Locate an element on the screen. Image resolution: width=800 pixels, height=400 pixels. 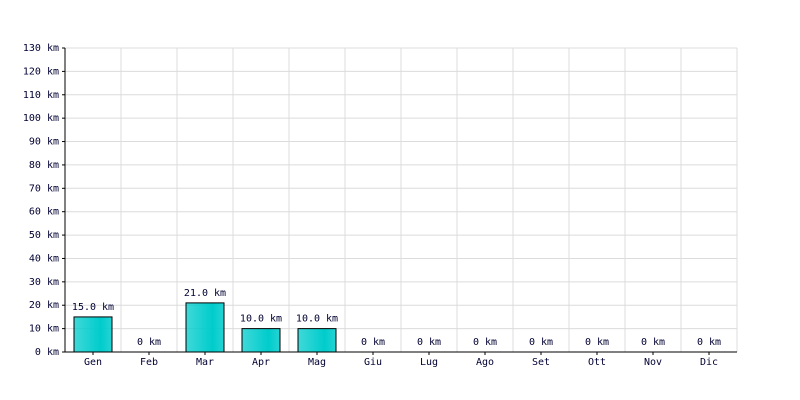
x-tick-label: Mag is located at coordinates (317, 362).